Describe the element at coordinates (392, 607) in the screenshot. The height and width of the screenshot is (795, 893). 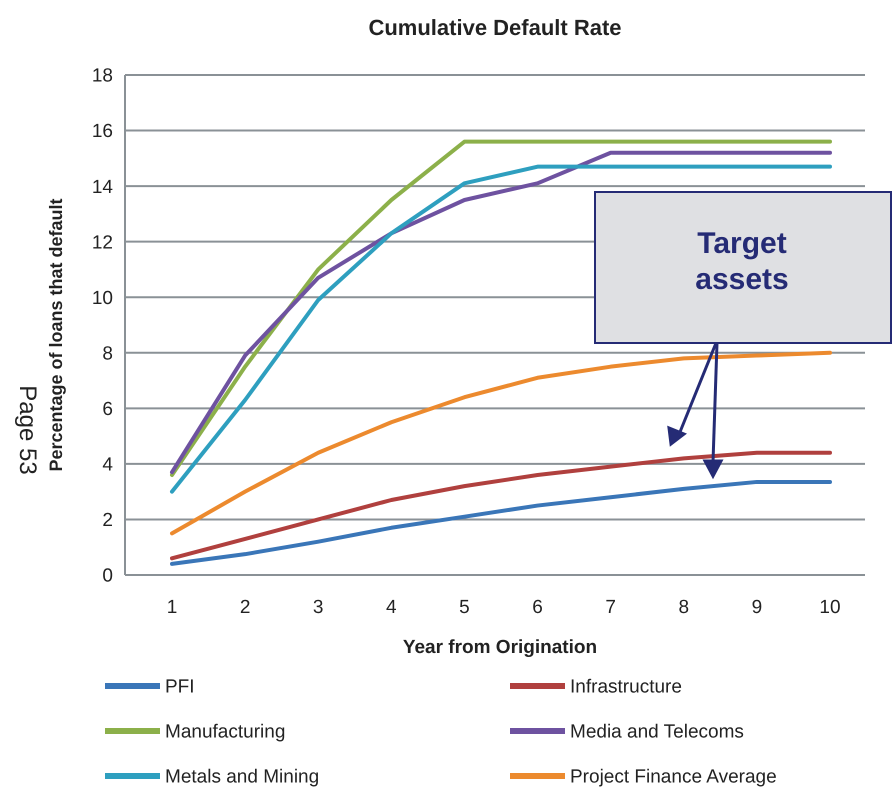
I see `x-tick-label: 4` at that location.